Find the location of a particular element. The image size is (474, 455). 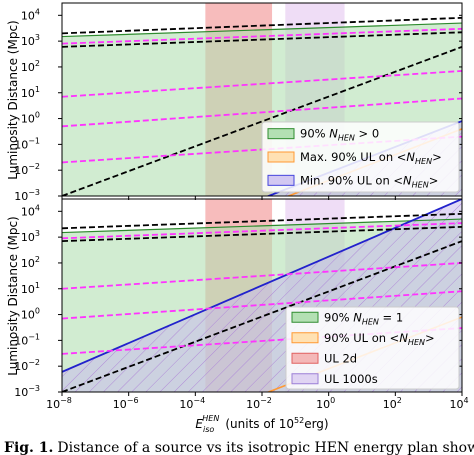

x-tick-label: 10⁻² is located at coordinates (259, 403).